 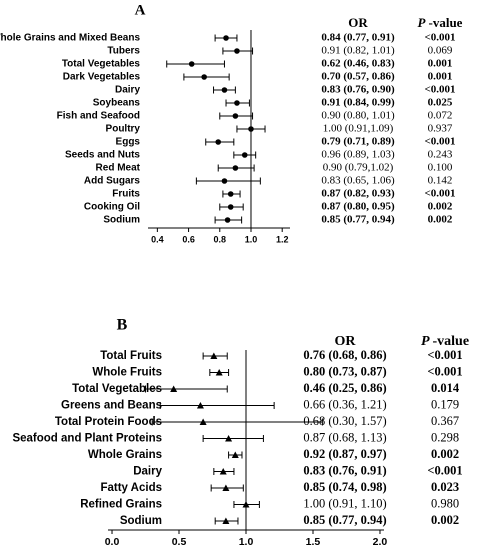 I want to click on or-value: 0.96 (0.89, 1.03), so click(x=358, y=155).